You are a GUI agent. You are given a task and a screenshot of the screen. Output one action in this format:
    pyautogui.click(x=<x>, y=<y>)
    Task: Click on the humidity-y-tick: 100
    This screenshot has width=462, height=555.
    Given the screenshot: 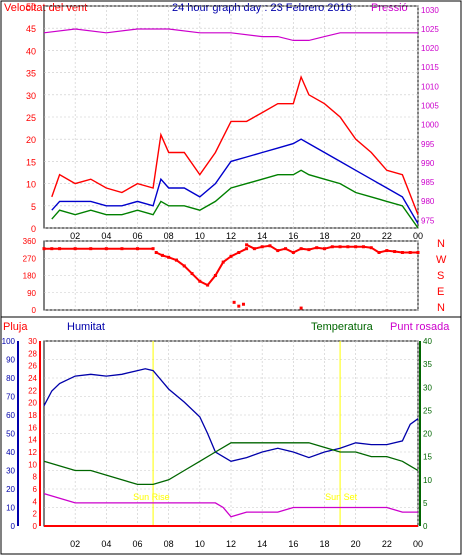 What is the action you would take?
    pyautogui.click(x=9, y=341)
    